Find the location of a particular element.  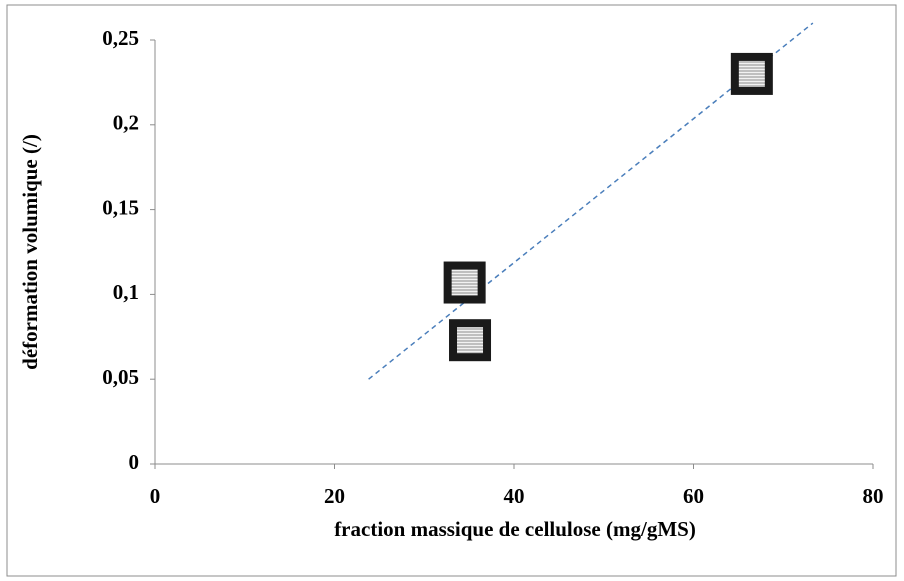

y-tick-label: 0 is located at coordinates (134, 462).